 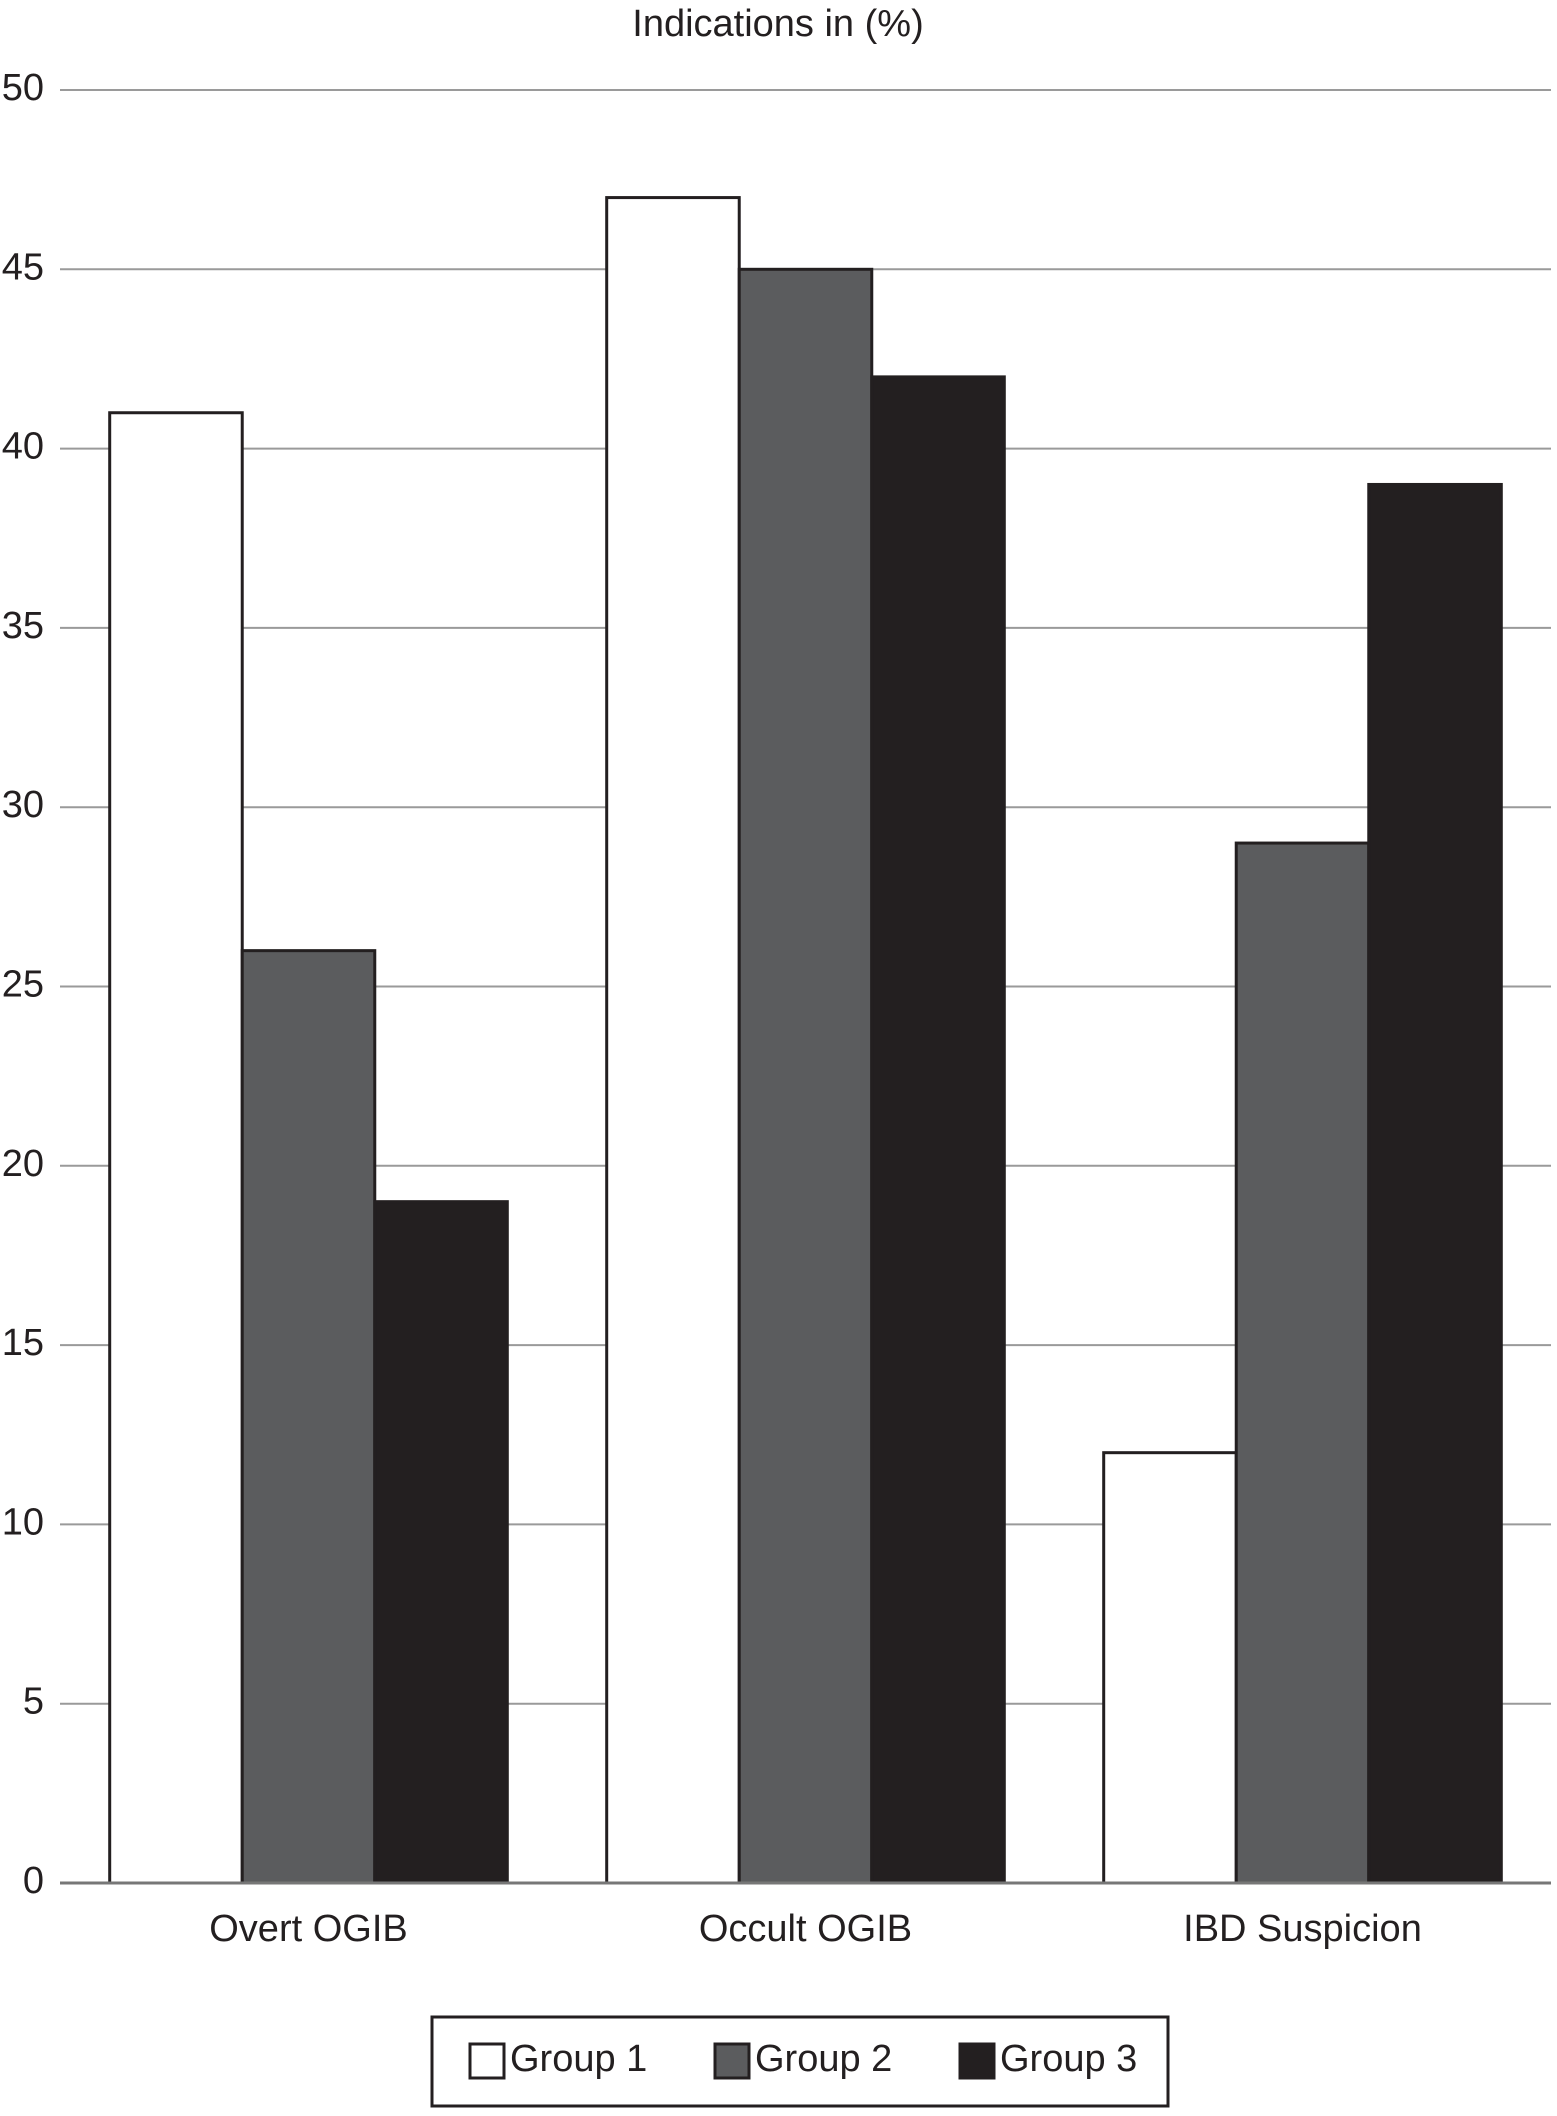 I want to click on y-tick-label: 15, so click(x=23, y=1343).